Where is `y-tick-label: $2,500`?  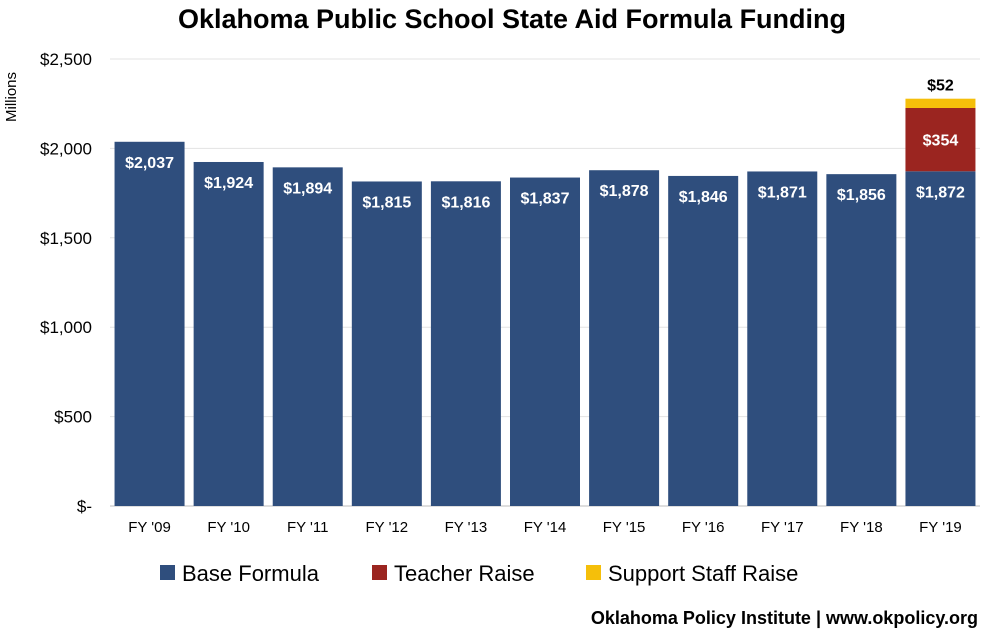 y-tick-label: $2,500 is located at coordinates (66, 59).